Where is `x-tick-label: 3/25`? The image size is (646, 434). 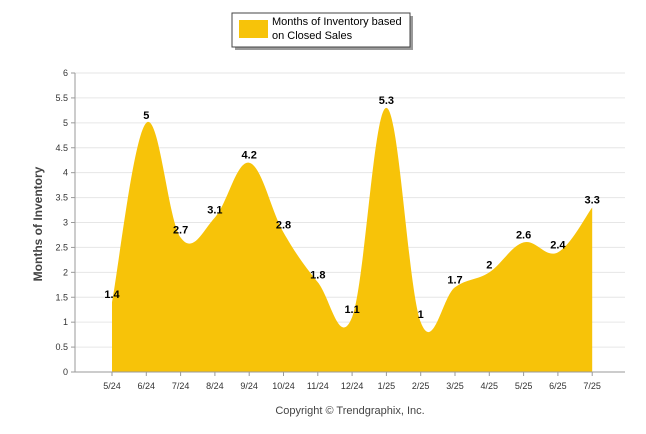
x-tick-label: 3/25 is located at coordinates (455, 386).